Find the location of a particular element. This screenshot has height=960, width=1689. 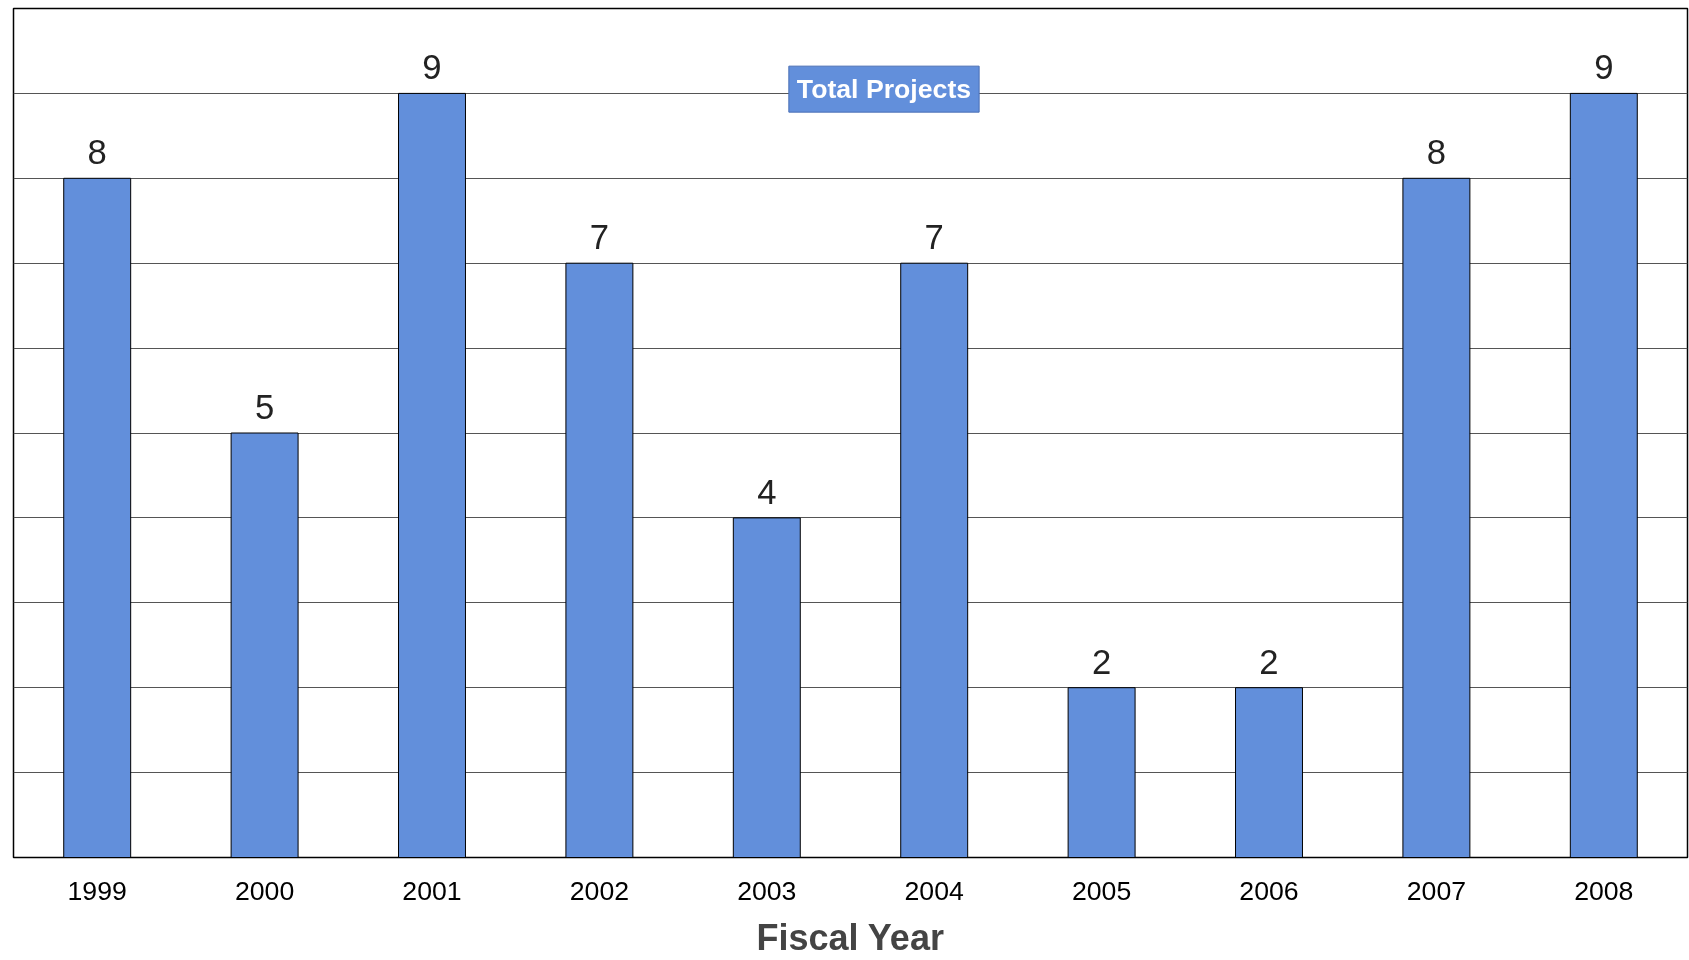

x-tick-label: 1999 is located at coordinates (97, 890).